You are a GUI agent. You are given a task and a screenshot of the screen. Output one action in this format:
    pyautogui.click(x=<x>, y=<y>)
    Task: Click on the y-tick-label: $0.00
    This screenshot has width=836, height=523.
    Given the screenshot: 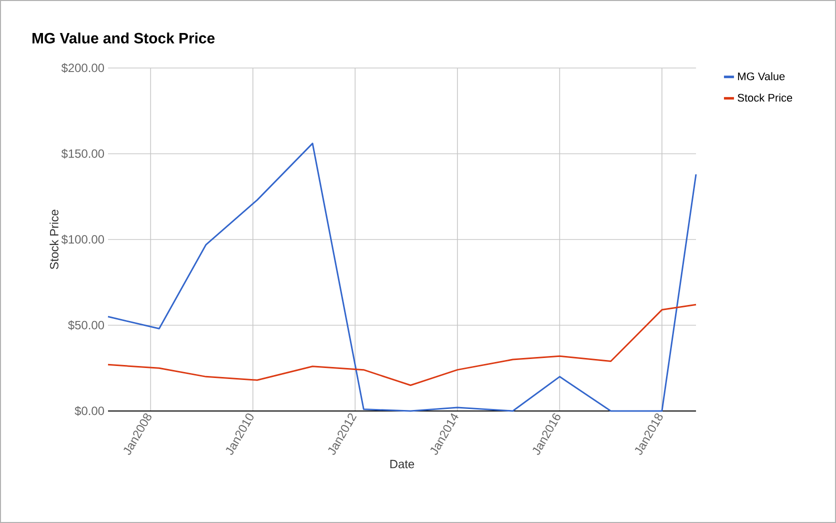 What is the action you would take?
    pyautogui.click(x=89, y=411)
    